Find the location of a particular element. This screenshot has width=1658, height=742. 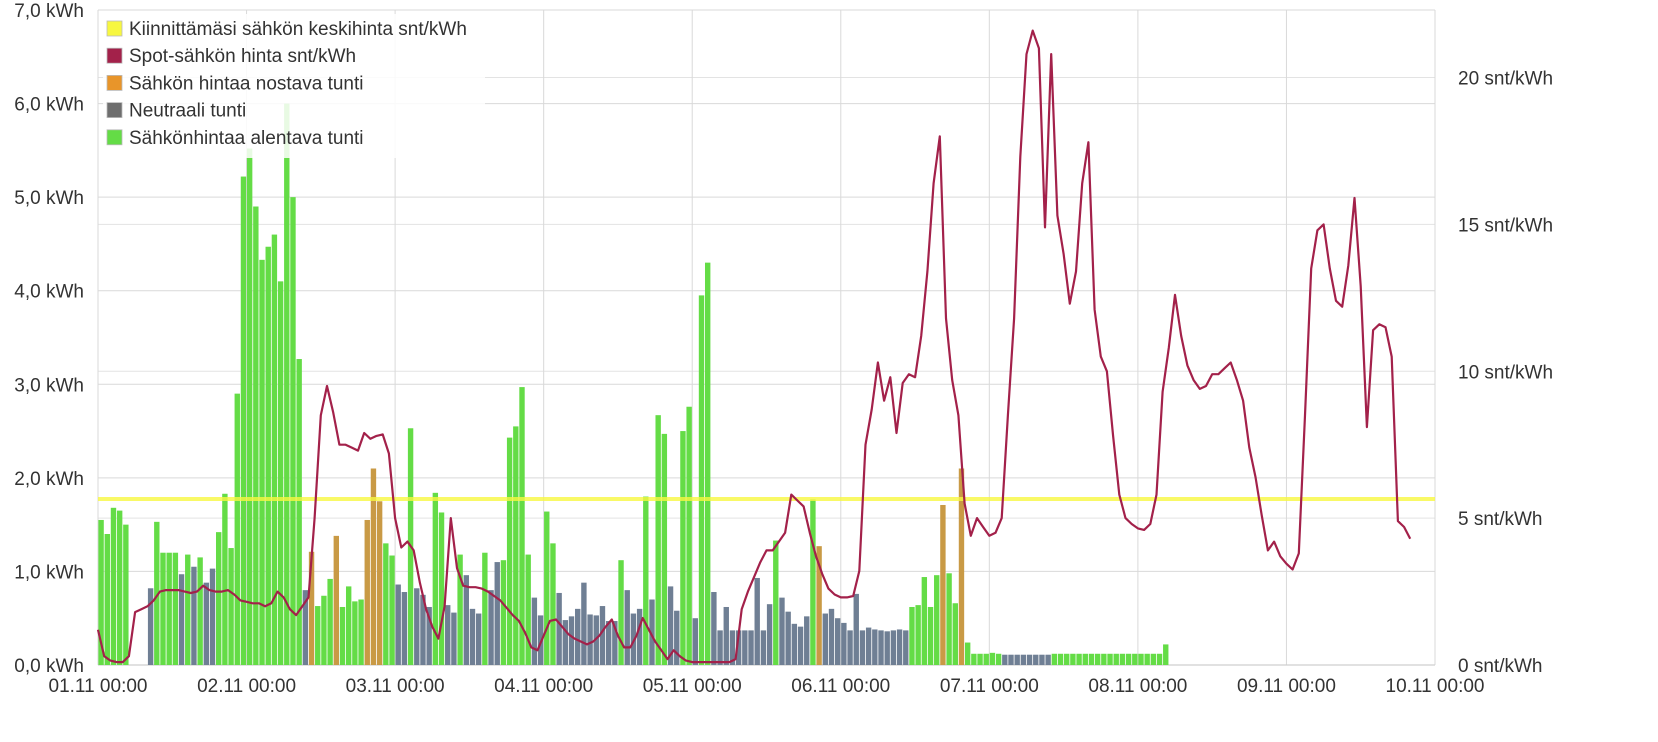

x-axis-tick-label: 02.11 00:00 is located at coordinates (246, 686).